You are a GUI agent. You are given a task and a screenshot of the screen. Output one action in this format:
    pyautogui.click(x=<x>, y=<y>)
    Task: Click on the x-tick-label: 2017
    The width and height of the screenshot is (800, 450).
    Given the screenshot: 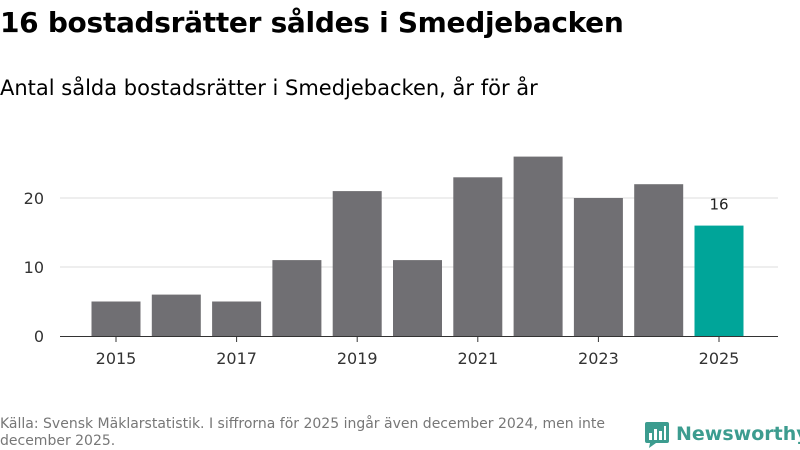 What is the action you would take?
    pyautogui.click(x=236, y=358)
    